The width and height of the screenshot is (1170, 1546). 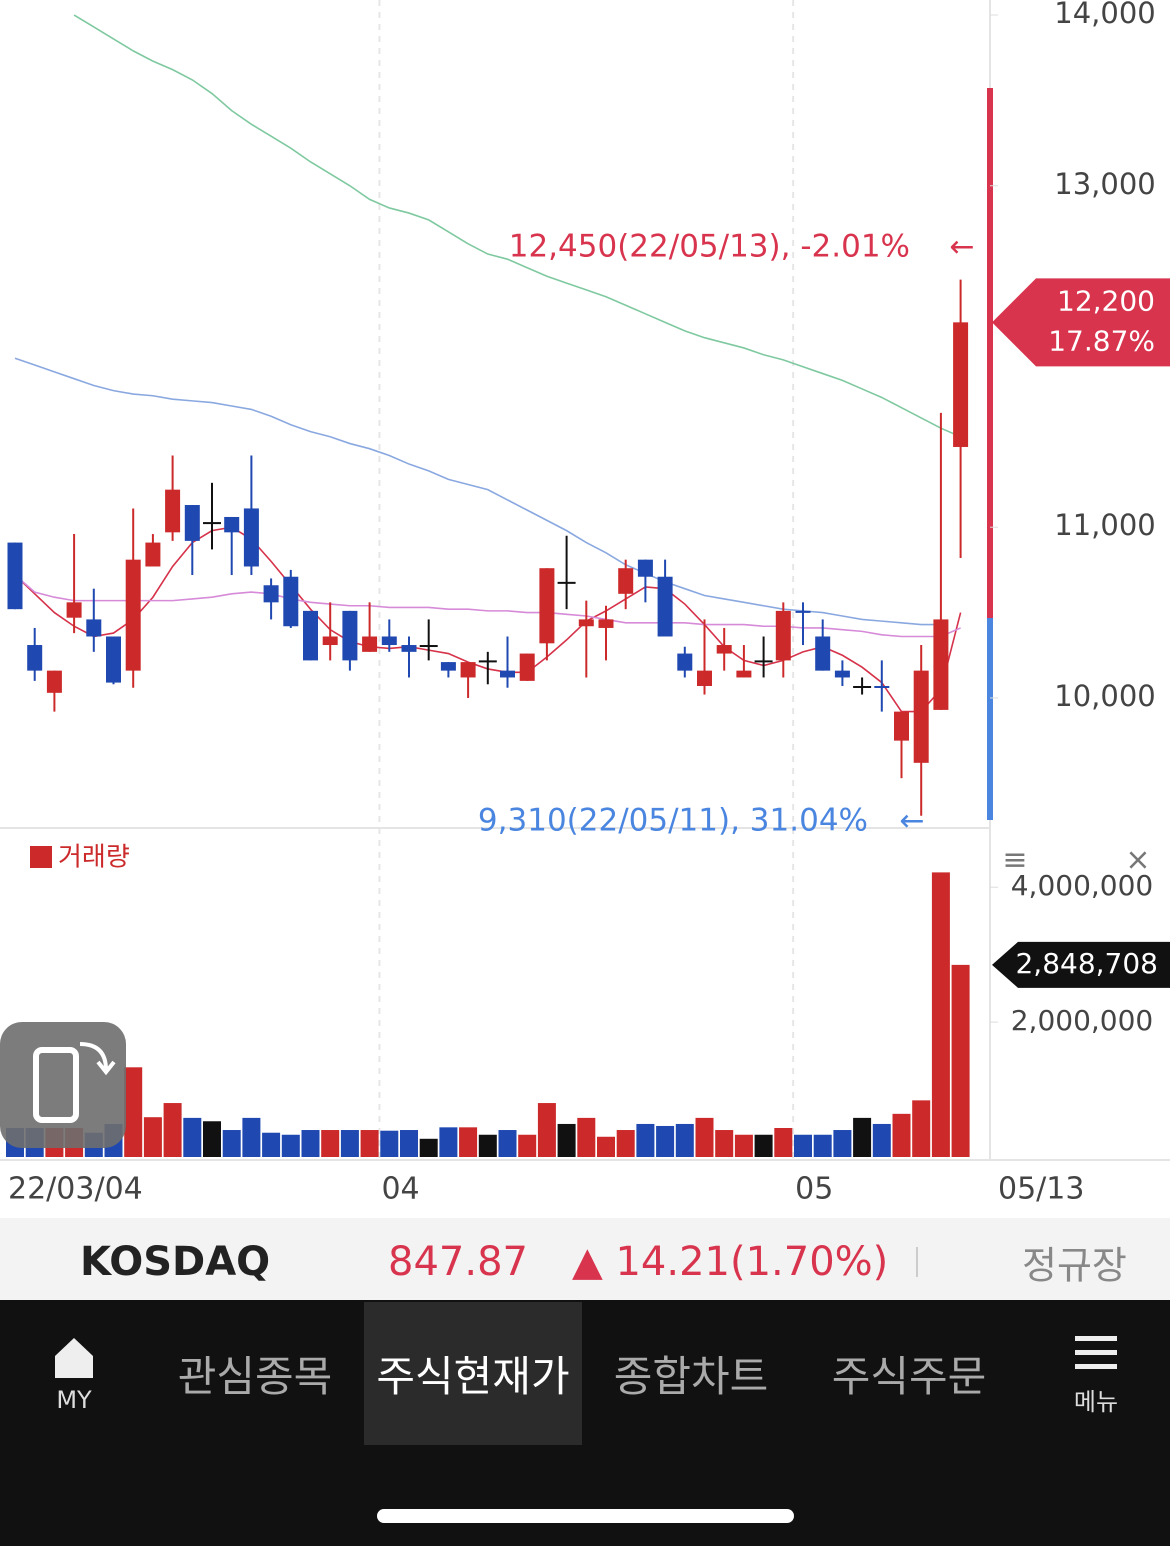 I want to click on x-tick-label: 05/13, so click(x=1041, y=1189).